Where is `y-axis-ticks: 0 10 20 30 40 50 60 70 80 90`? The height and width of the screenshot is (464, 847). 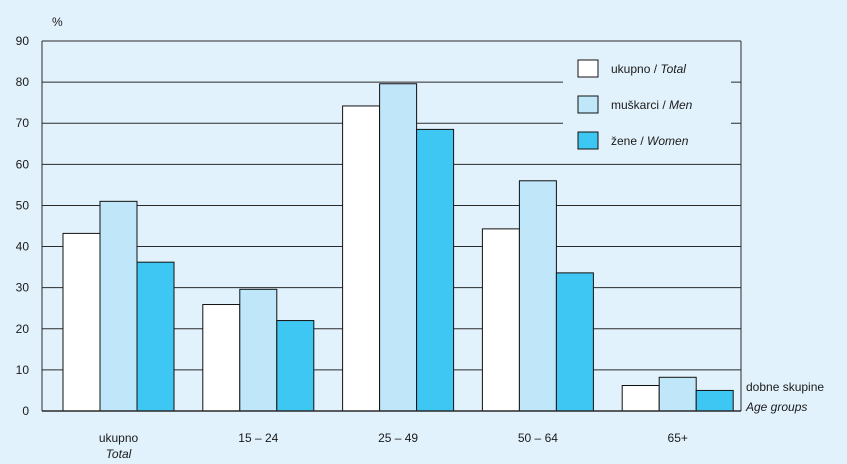
y-axis-ticks: 0 10 20 30 40 50 60 70 80 90 is located at coordinates (23, 226).